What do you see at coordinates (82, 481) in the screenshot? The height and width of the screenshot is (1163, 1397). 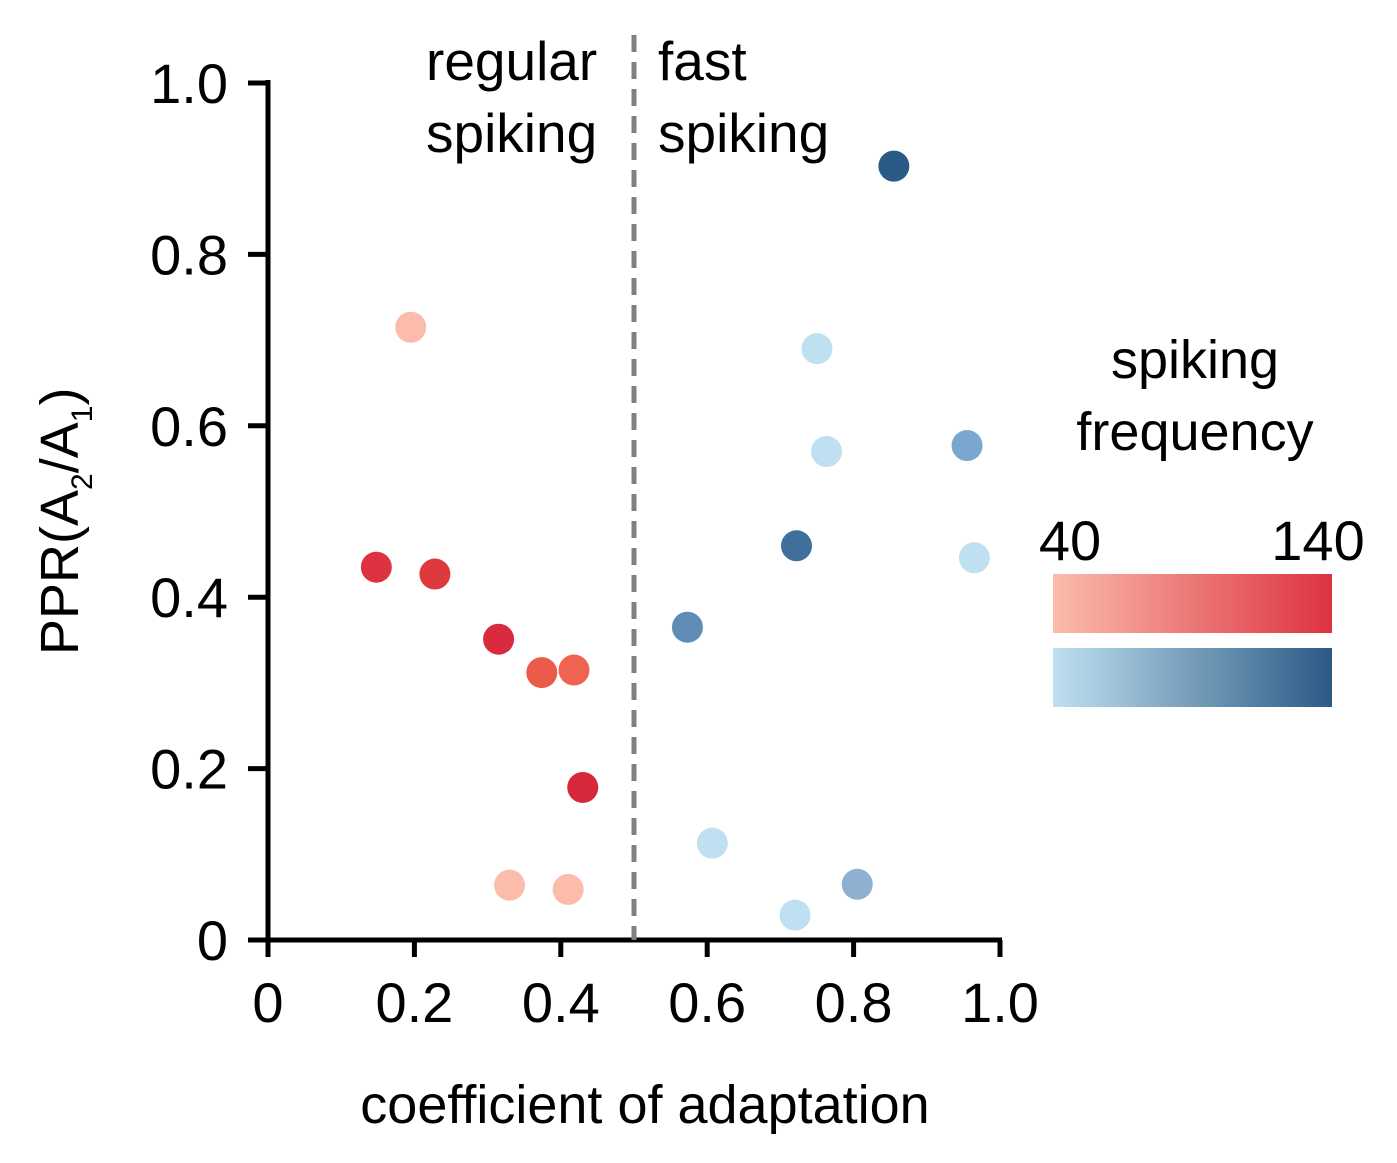 I see `y-axis-label-sub1: 2` at bounding box center [82, 481].